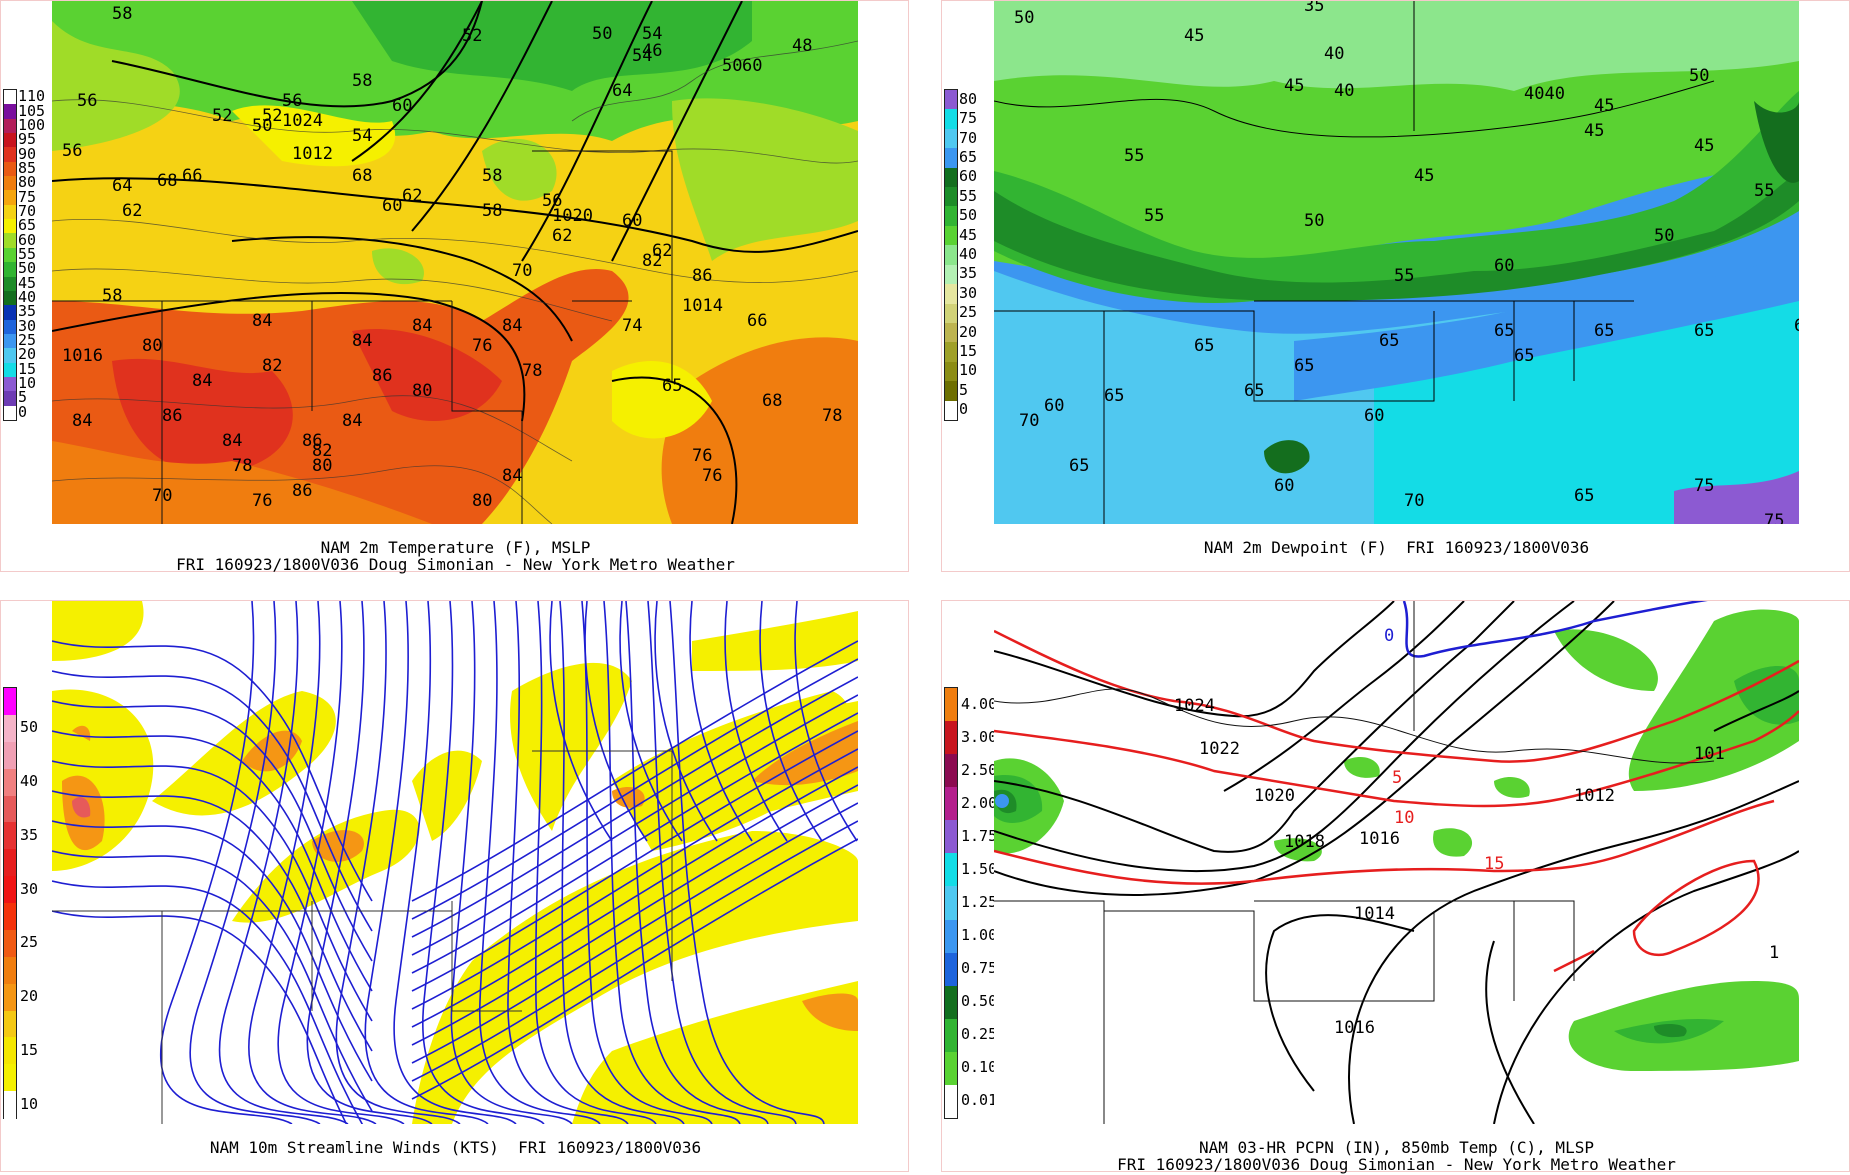 The width and height of the screenshot is (1850, 1175). What do you see at coordinates (455, 547) in the screenshot?
I see `temperature-caption-line1: NAM 2m Temperature (F), MSLP` at bounding box center [455, 547].